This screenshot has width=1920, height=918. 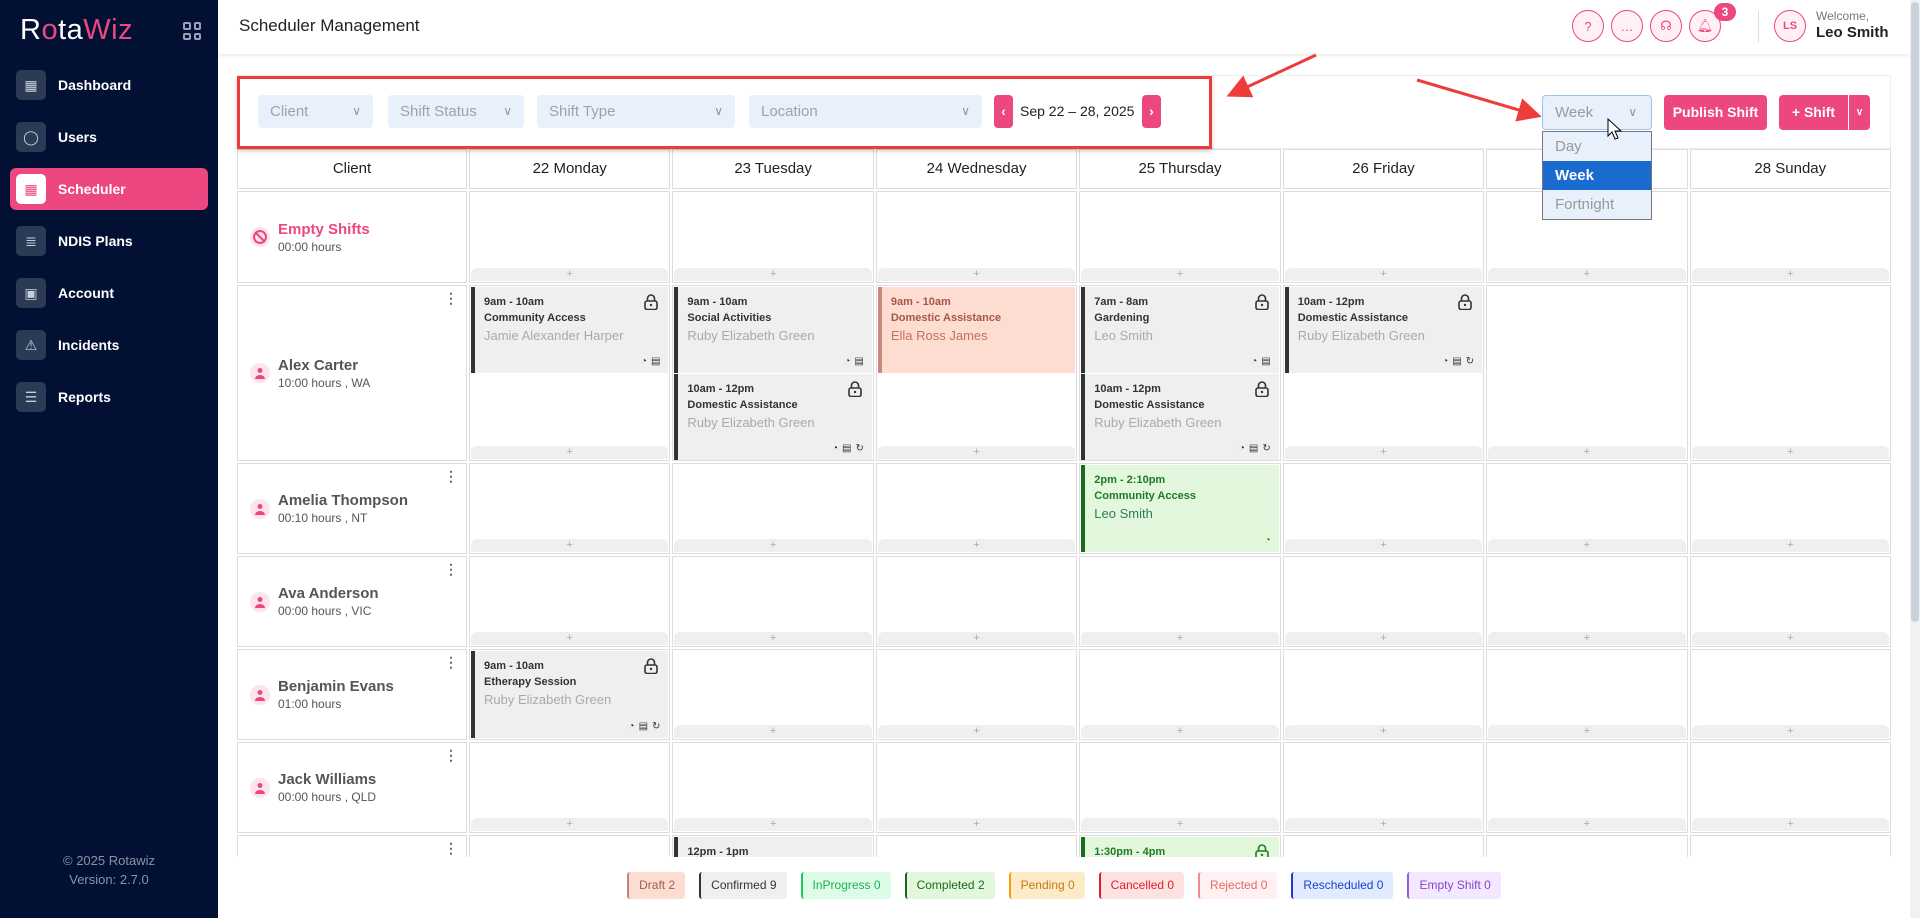 What do you see at coordinates (1790, 26) in the screenshot?
I see `avatar: LS` at bounding box center [1790, 26].